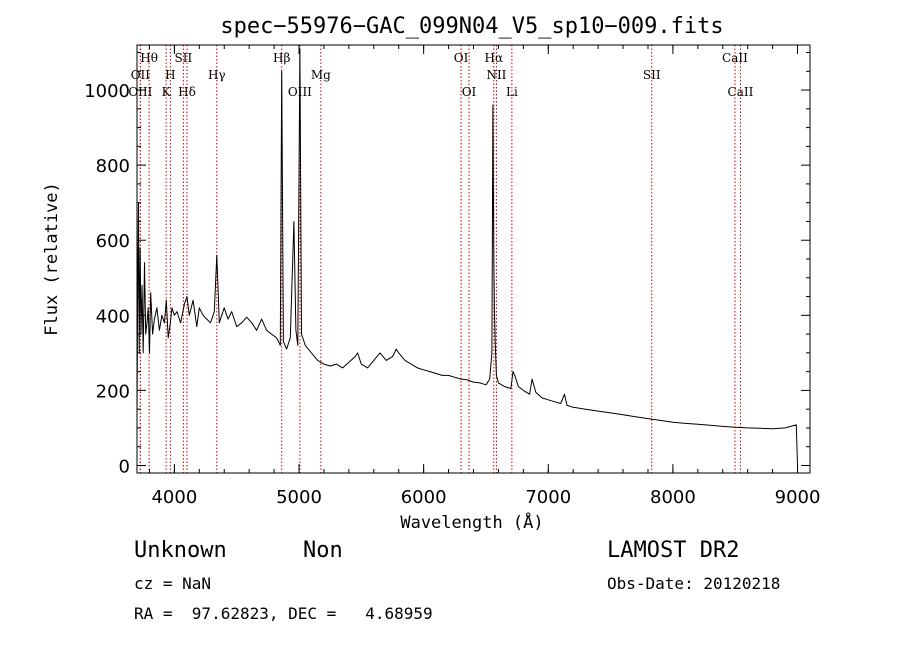 Image resolution: width=900 pixels, height=649 pixels. I want to click on coordinates: RA = 97.62823, DEC = 4.68959, so click(283, 613).